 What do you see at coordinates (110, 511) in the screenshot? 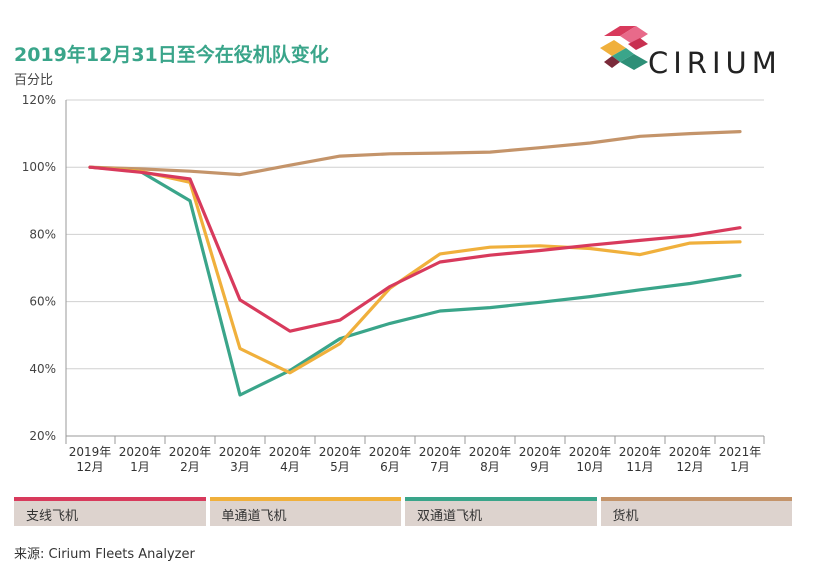
I see `legend-item: 支线飞机` at bounding box center [110, 511].